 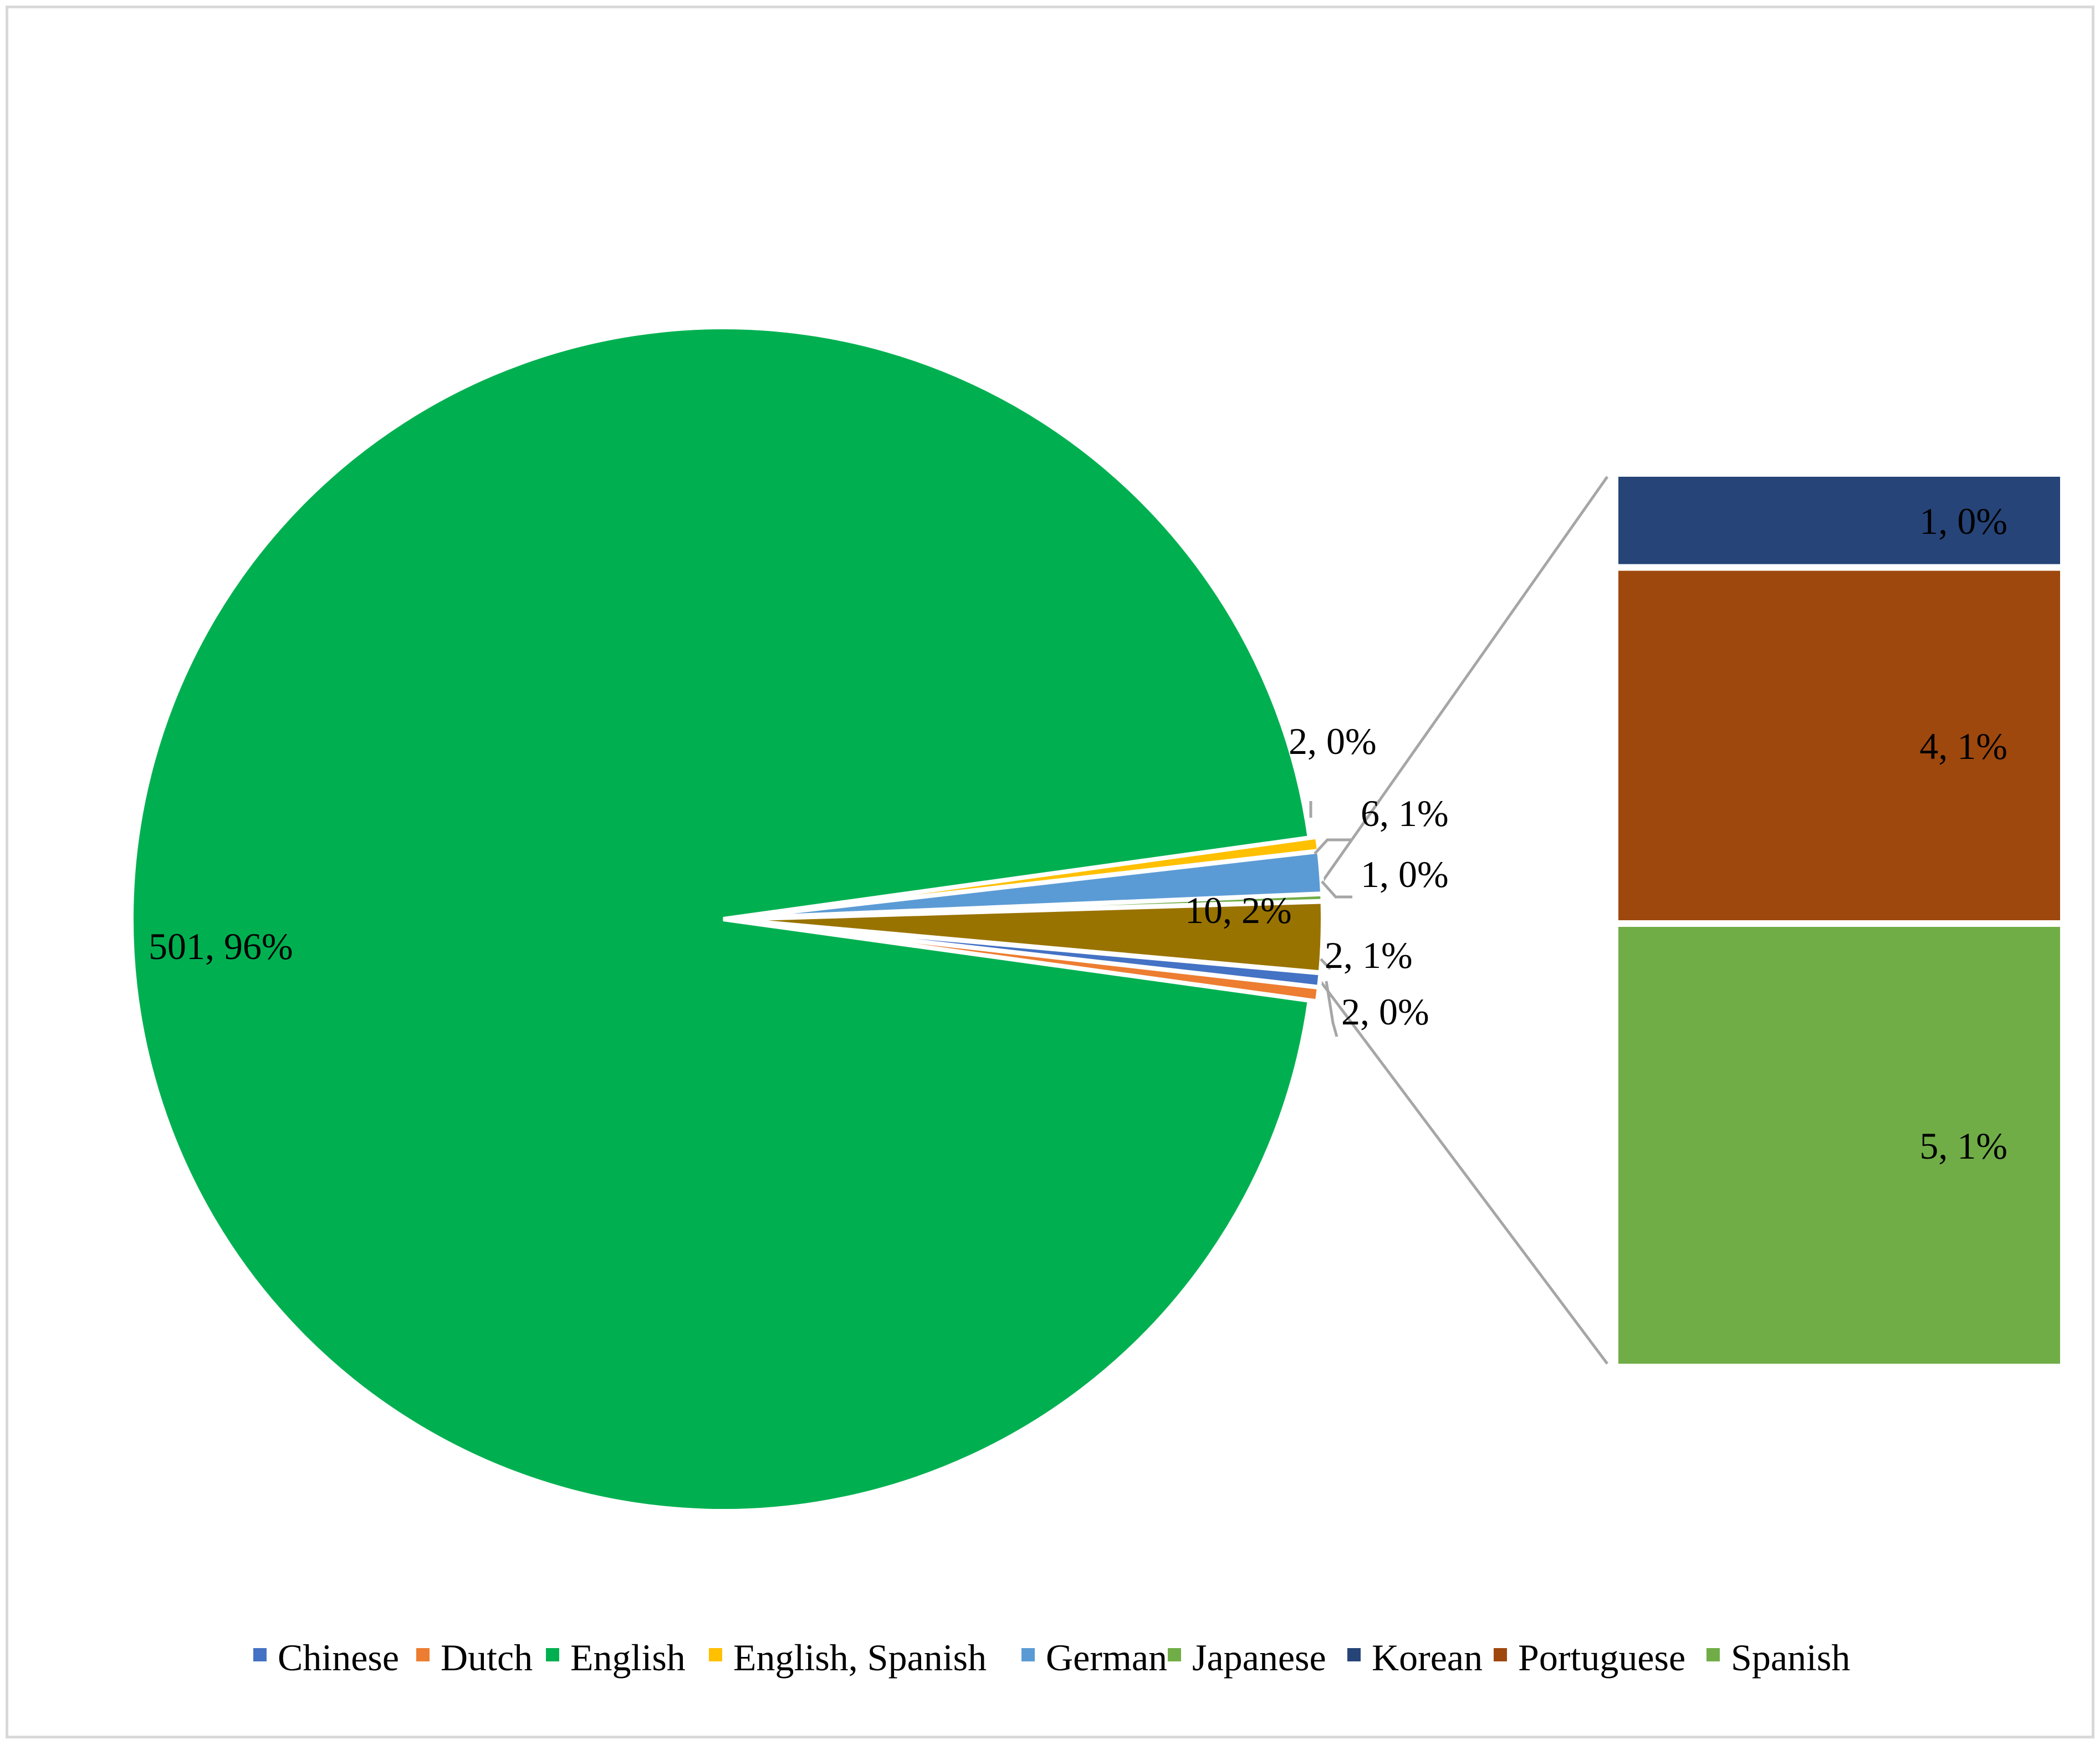 I want to click on legend-item-german: German, so click(x=1094, y=1657).